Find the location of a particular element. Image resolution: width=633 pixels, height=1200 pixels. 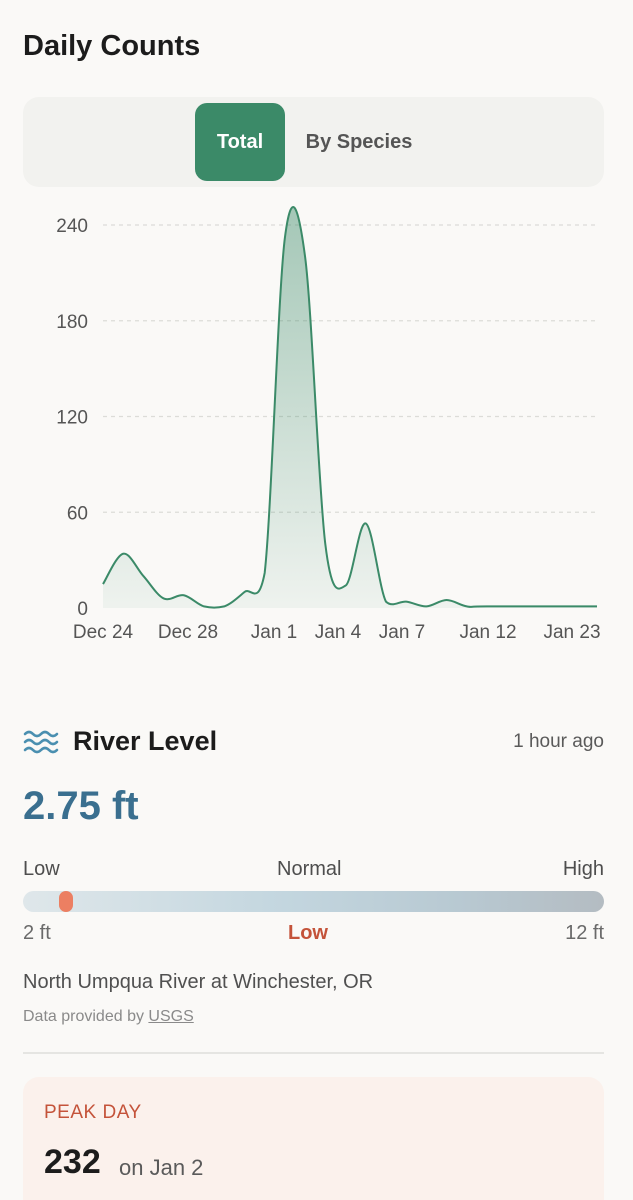

gauge-marker is located at coordinates (65, 901).